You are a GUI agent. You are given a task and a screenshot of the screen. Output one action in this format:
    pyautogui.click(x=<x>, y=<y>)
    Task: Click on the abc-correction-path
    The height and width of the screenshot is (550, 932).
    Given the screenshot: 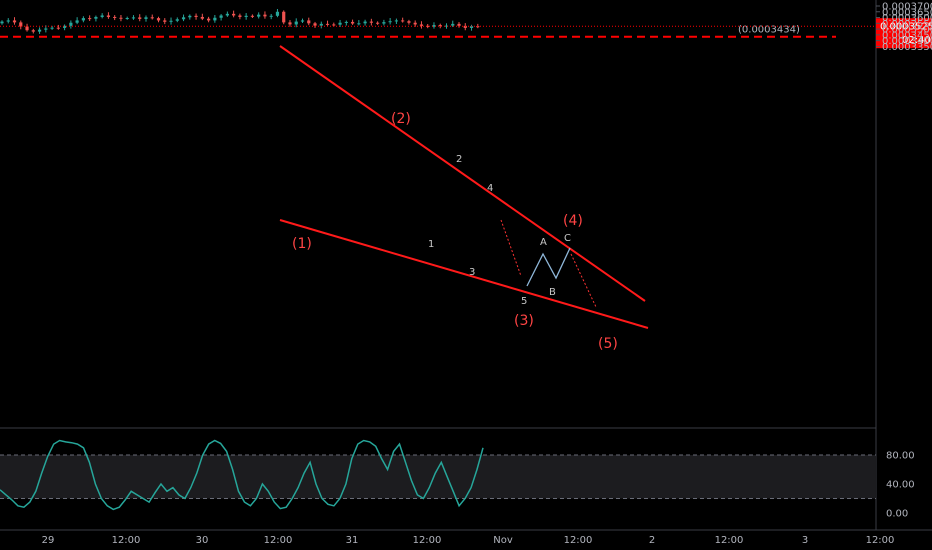 What is the action you would take?
    pyautogui.click(x=548, y=267)
    